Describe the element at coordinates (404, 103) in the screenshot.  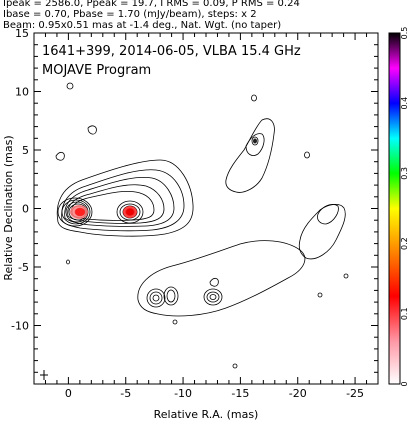
I see `colorbar-tick-label: 0.4` at that location.